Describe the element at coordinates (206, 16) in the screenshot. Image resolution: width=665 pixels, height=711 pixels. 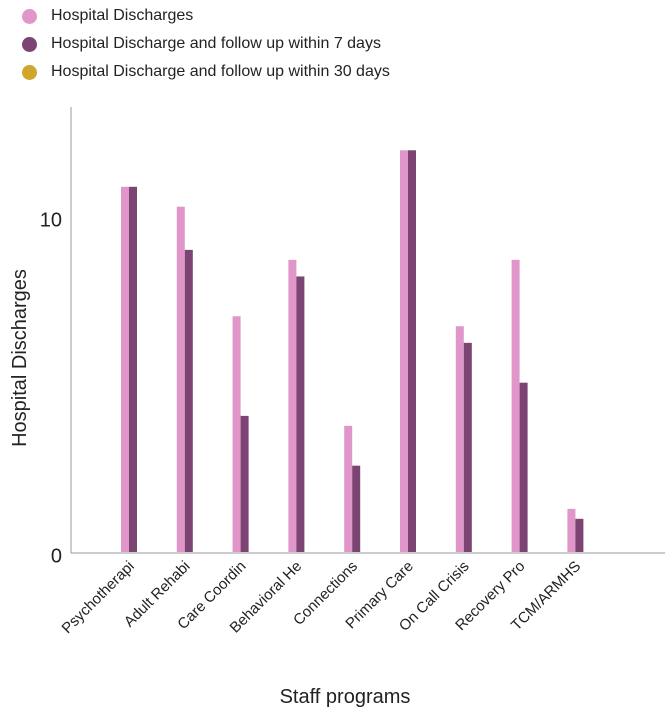
I see `legend-item-discharges: Hospital Discharges` at that location.